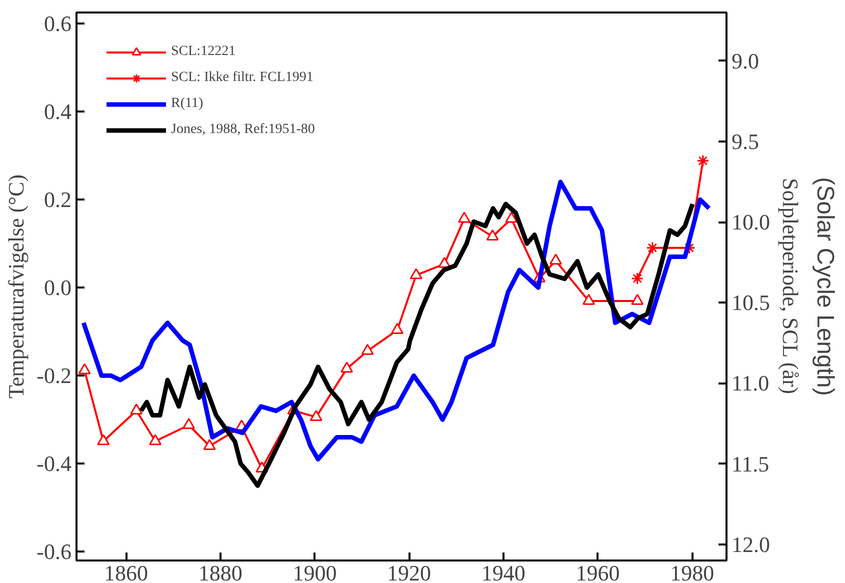 The height and width of the screenshot is (583, 845). I want to click on x-tick-label: 1900, so click(314, 571).